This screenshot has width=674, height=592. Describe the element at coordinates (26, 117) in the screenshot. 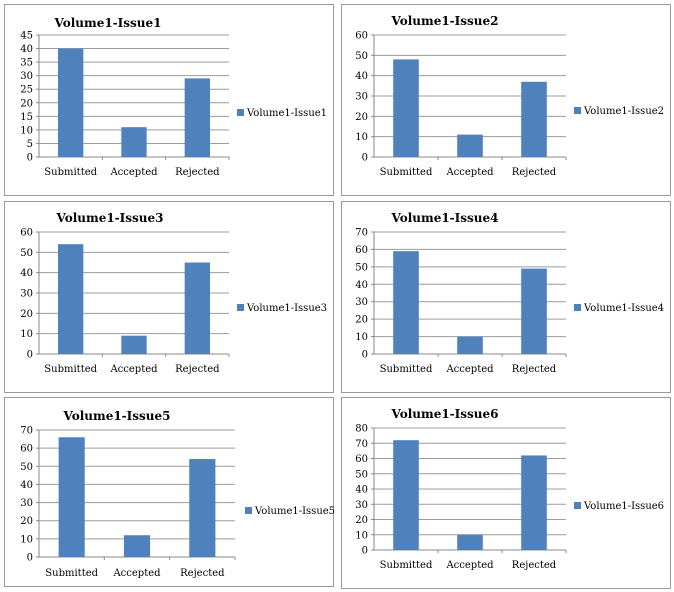

I see `y-tick-label: 15` at that location.